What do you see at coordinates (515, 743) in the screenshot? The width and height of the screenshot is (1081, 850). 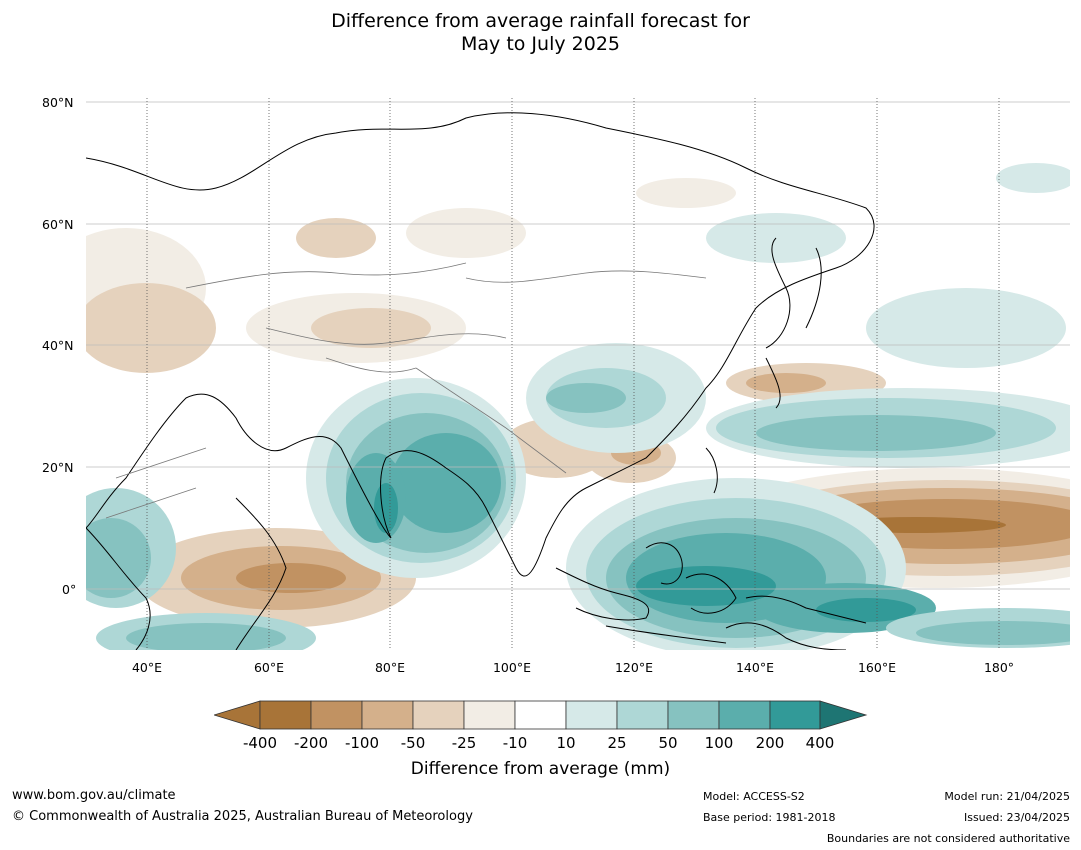 I see `colorbar-label: -10` at bounding box center [515, 743].